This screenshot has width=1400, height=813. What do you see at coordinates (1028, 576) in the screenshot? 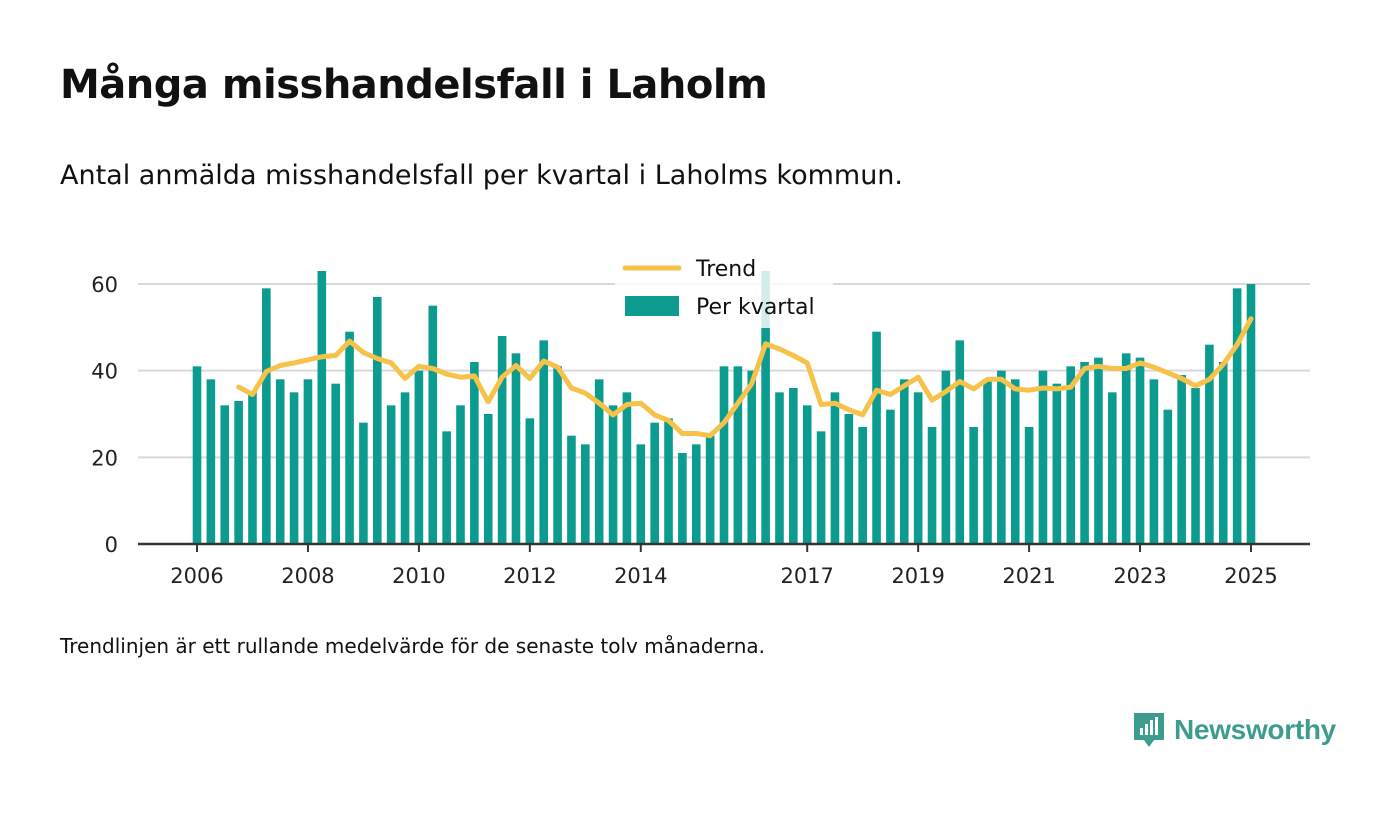
I see `x-tick-label: 2021` at bounding box center [1028, 576].